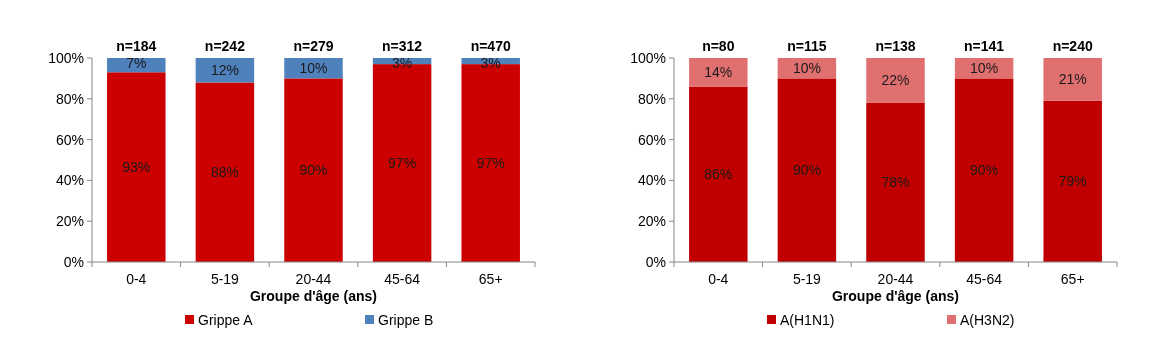  I want to click on data-label: 86%, so click(718, 174).